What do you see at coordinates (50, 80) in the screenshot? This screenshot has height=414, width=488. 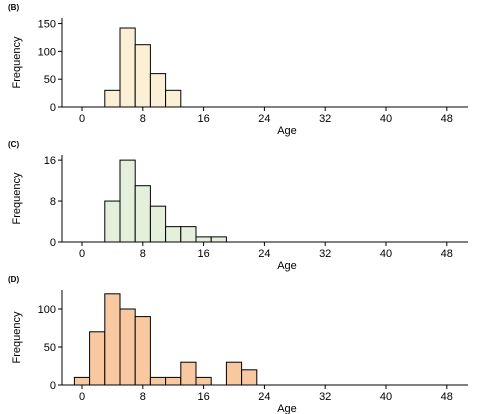 I see `panel-b-y-tick-label: 50` at bounding box center [50, 80].